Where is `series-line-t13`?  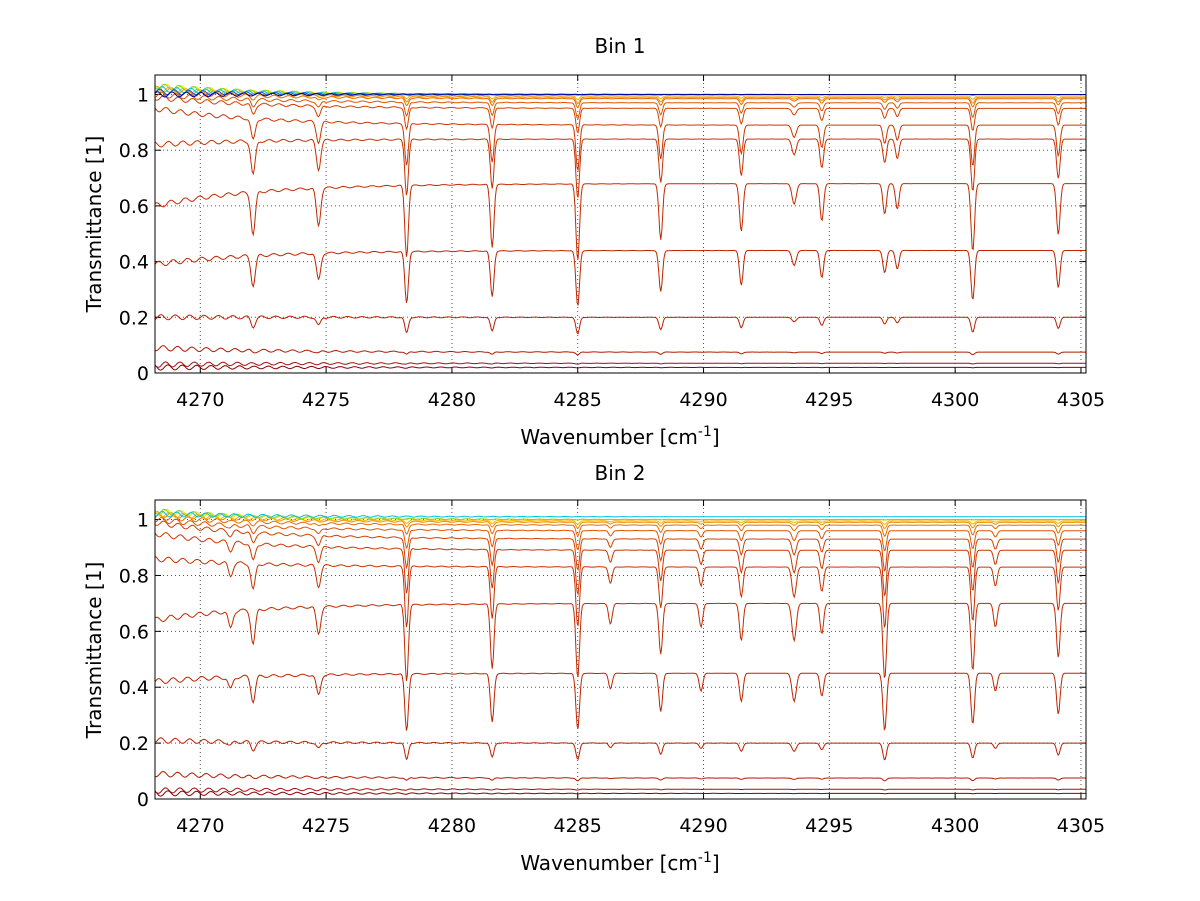 series-line-t13 is located at coordinates (620, 517).